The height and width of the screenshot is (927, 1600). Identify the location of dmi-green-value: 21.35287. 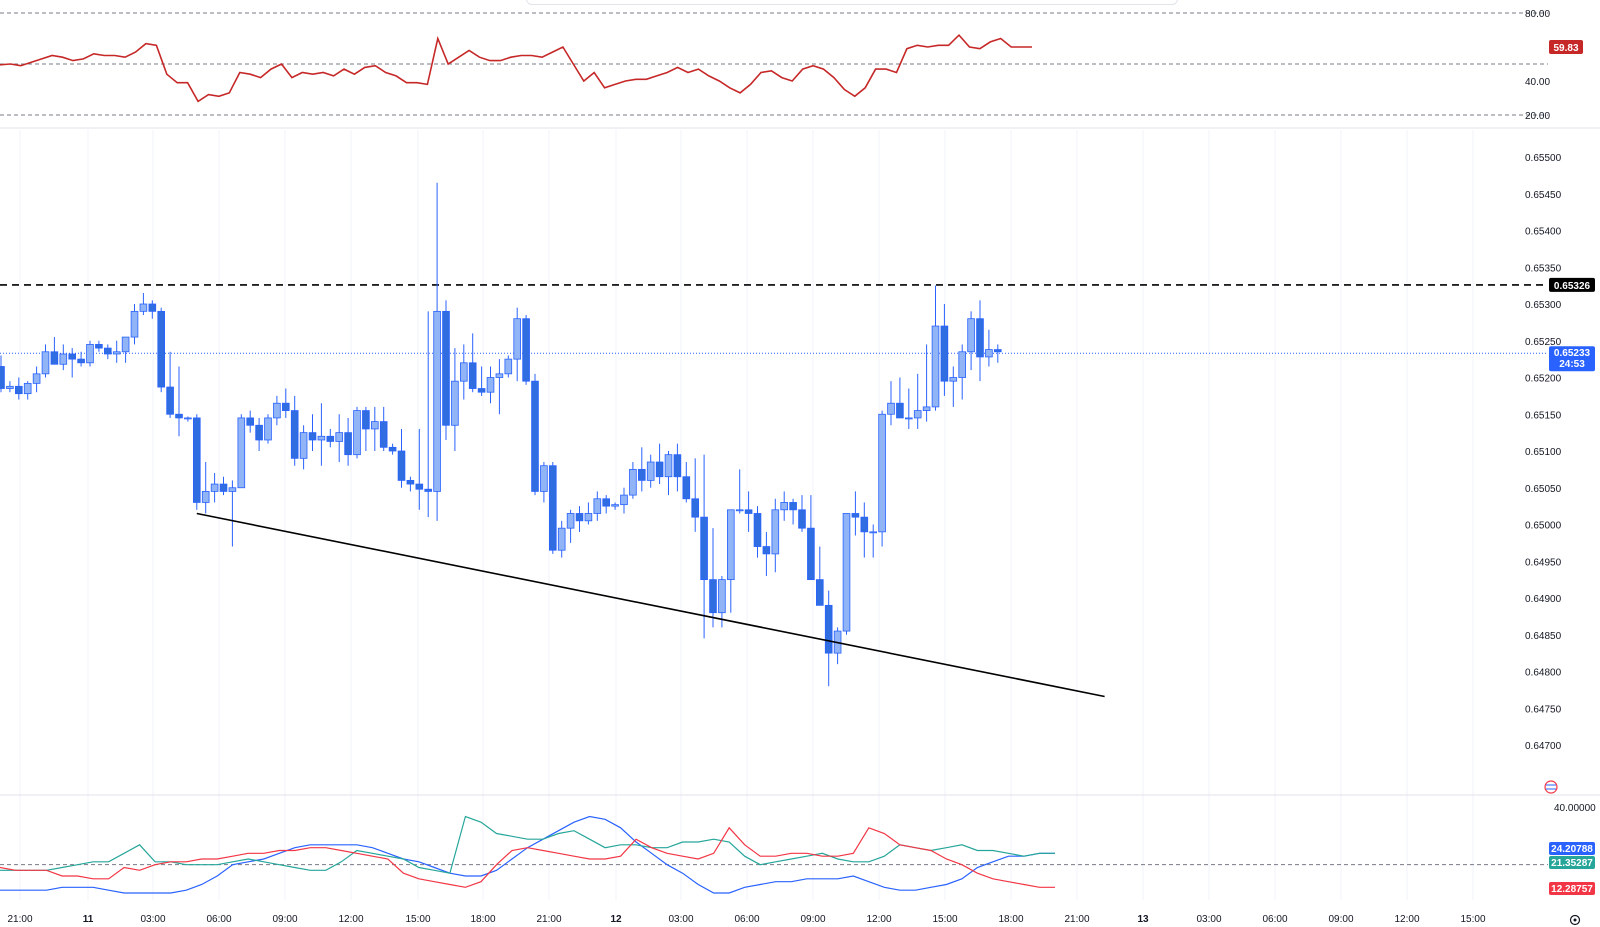
(1572, 863).